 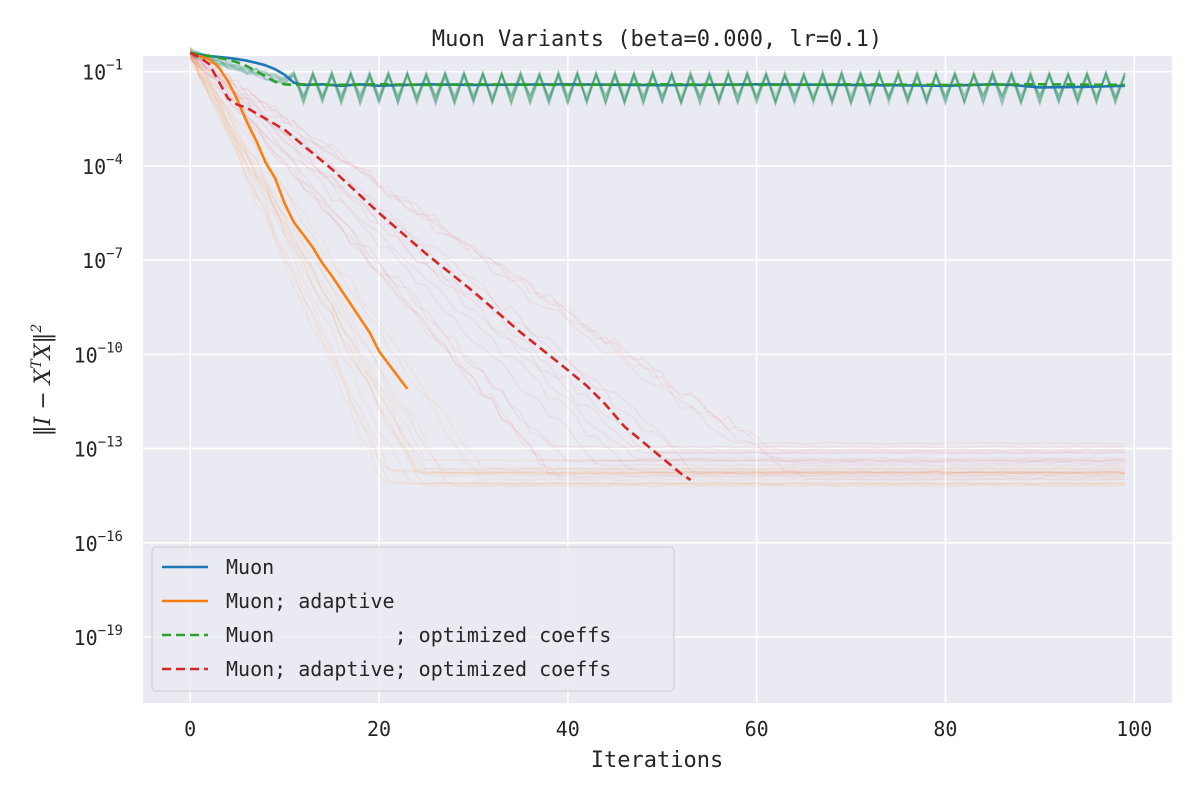 What do you see at coordinates (110, 348) in the screenshot?
I see `y-tick-exponent: −10` at bounding box center [110, 348].